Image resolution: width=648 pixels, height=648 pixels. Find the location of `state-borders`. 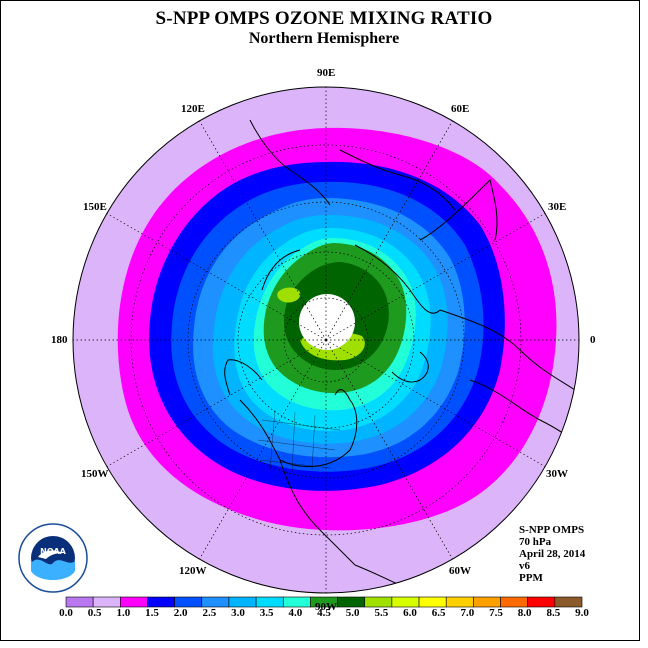

state-borders is located at coordinates (299, 441).